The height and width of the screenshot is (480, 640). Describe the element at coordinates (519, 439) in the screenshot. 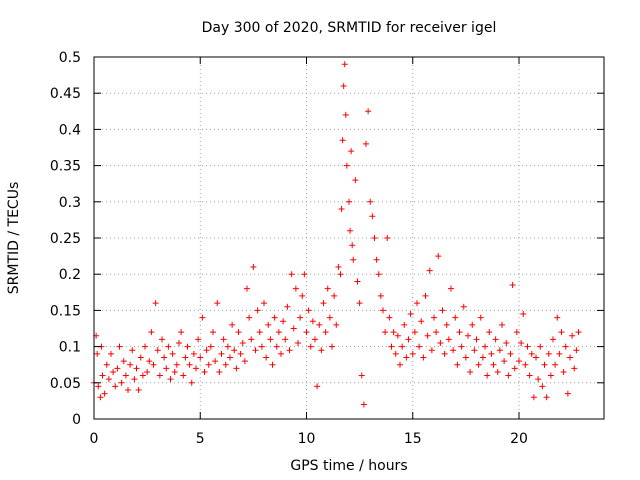

I see `x-tick-label: 20` at that location.